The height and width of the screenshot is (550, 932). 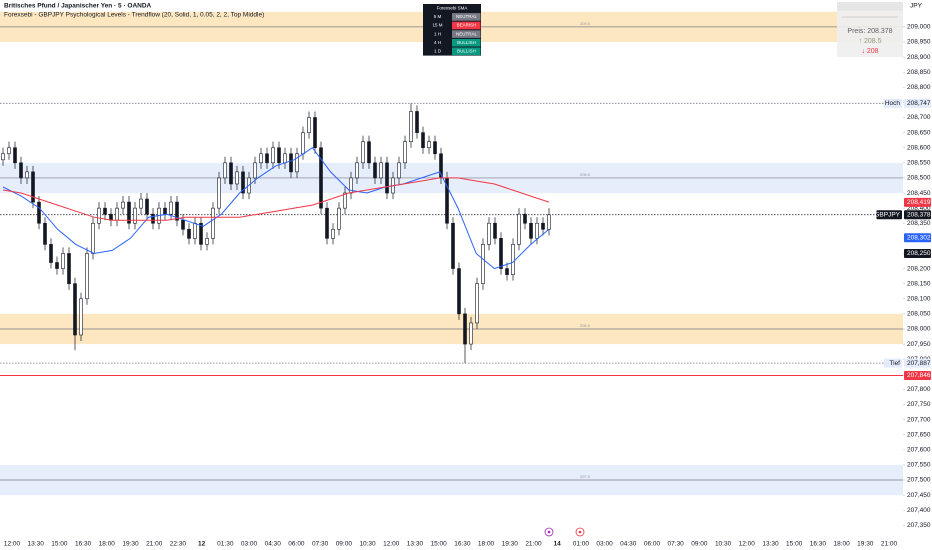 What do you see at coordinates (919, 298) in the screenshot?
I see `y-tick-label: 208,100` at bounding box center [919, 298].